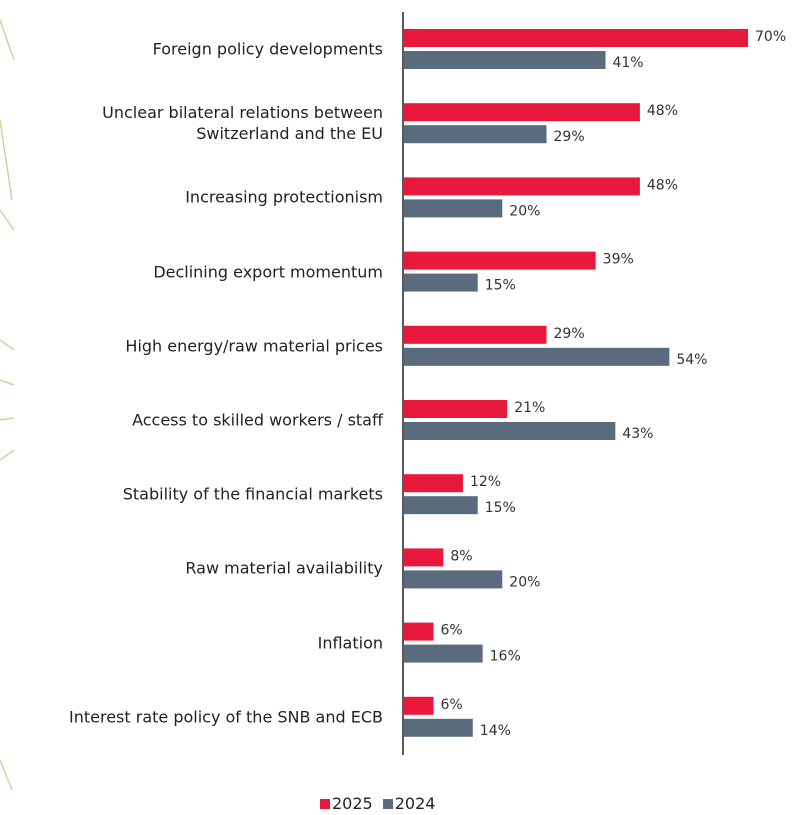  I want to click on legend-item: 2025, so click(346, 803).